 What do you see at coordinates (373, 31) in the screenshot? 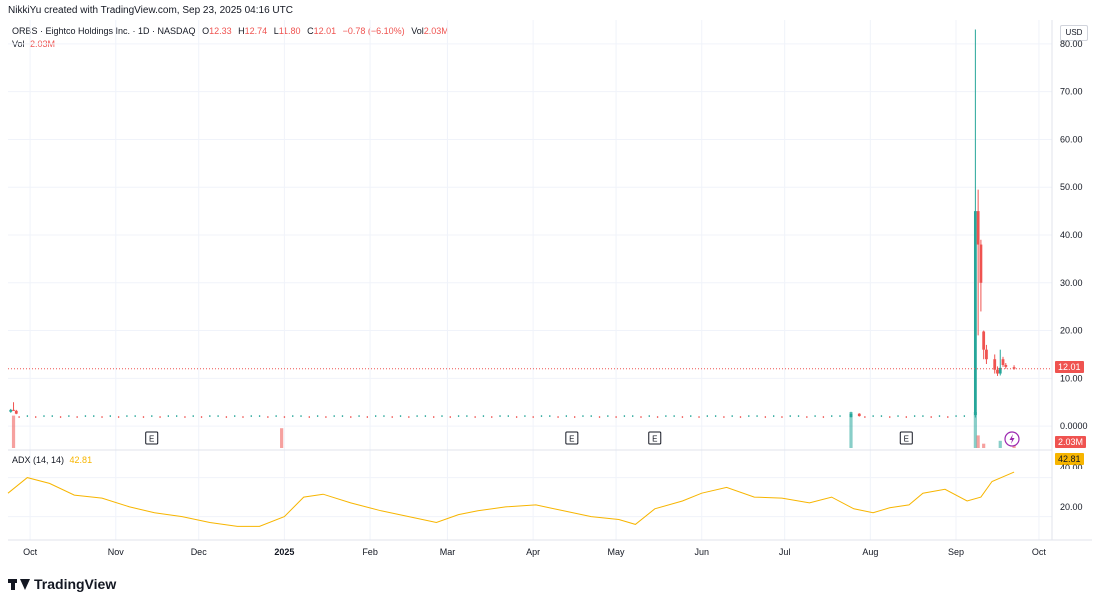
I see `change-value: −0.78 (−6.10%)` at bounding box center [373, 31].